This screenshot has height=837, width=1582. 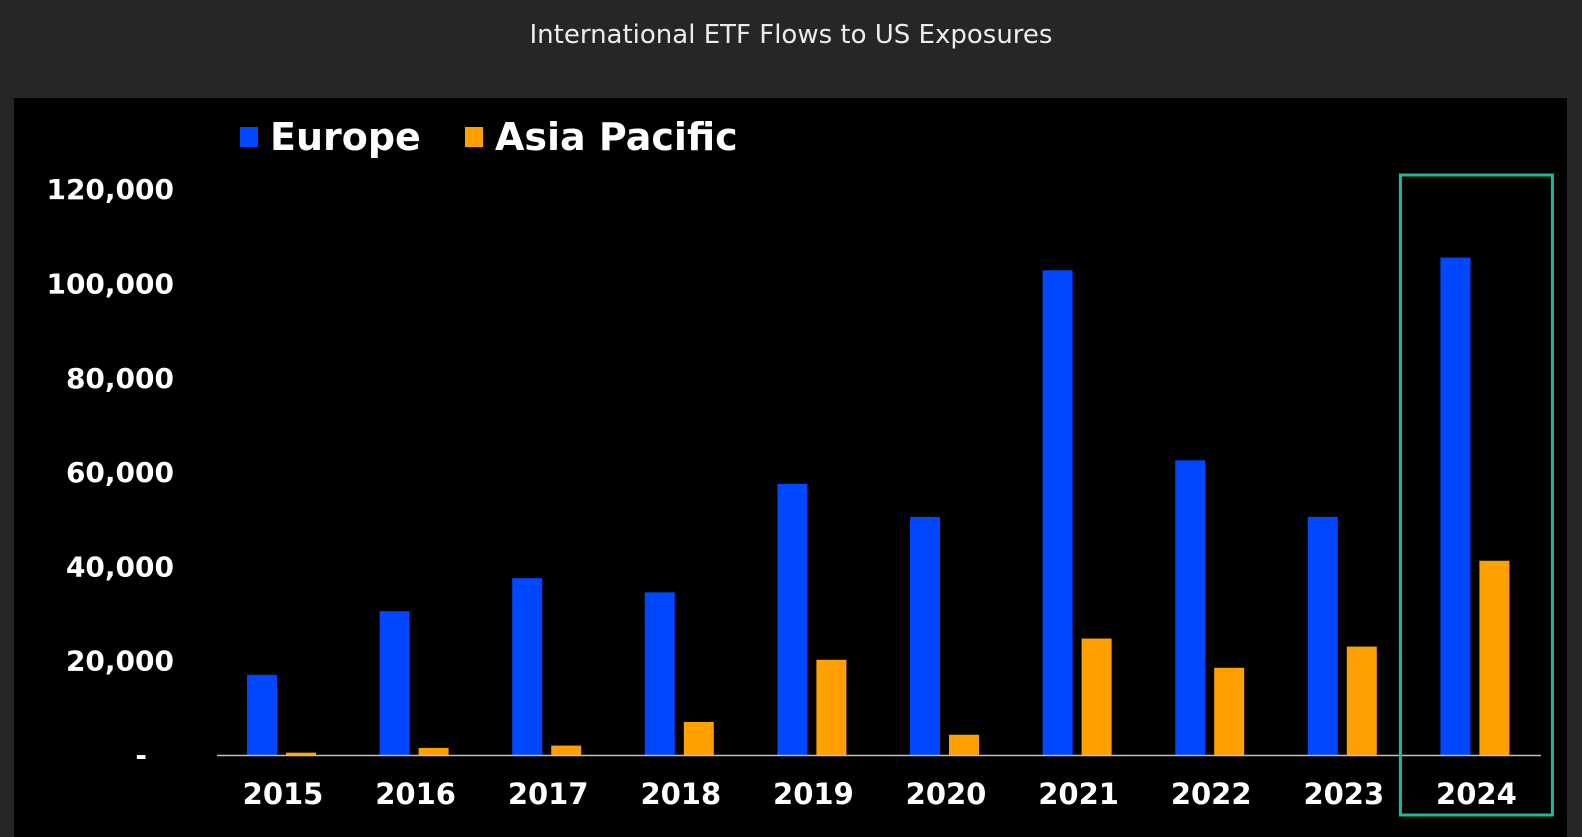 What do you see at coordinates (1322, 635) in the screenshot?
I see `bar-europe-2023` at bounding box center [1322, 635].